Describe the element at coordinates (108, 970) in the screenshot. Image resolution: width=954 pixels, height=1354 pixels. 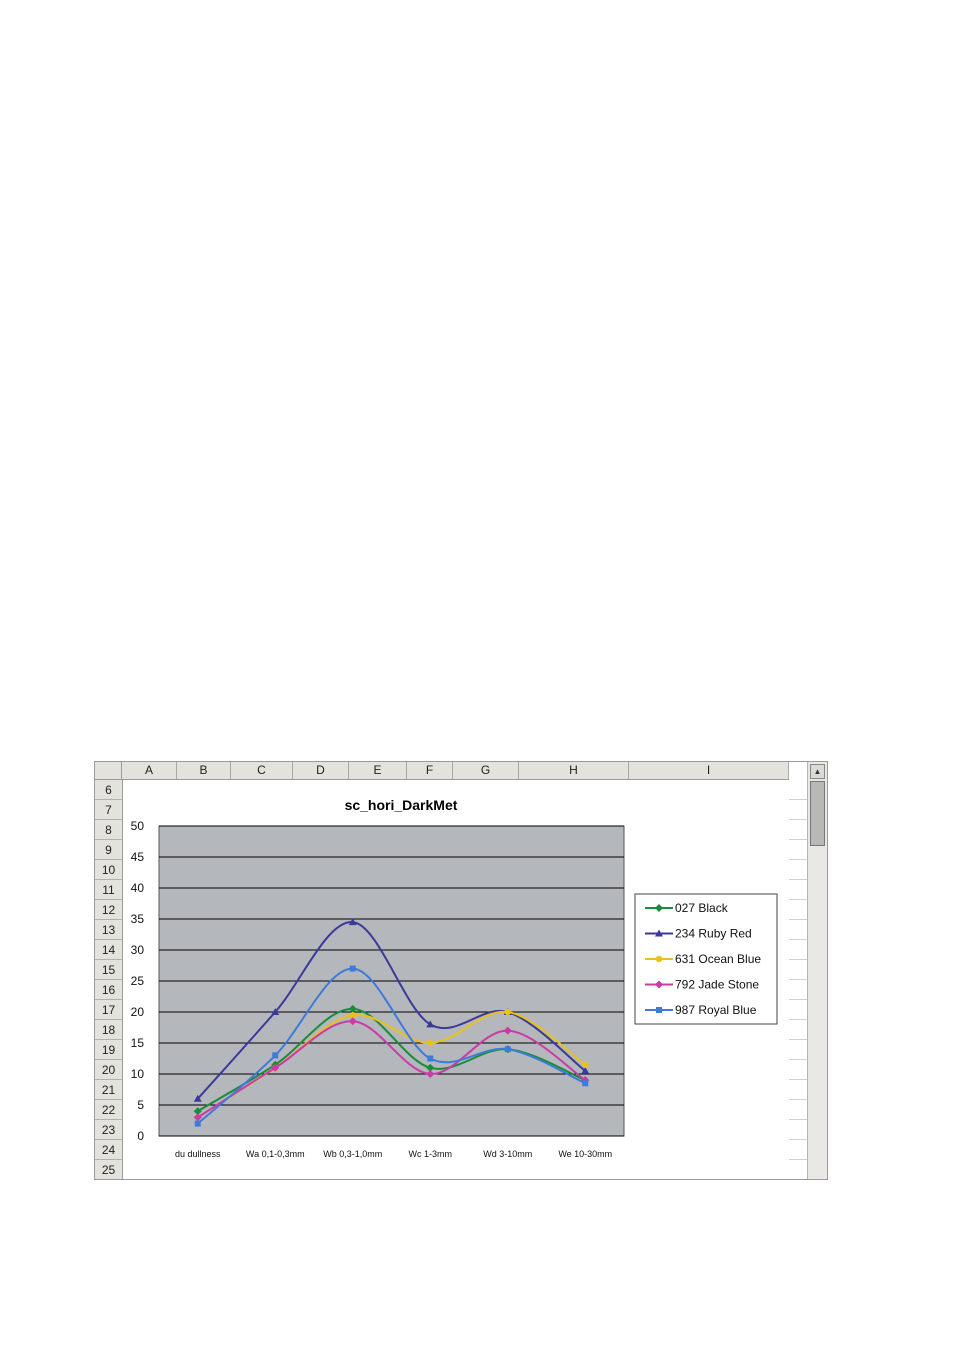
I see `row-header-15: 15` at that location.